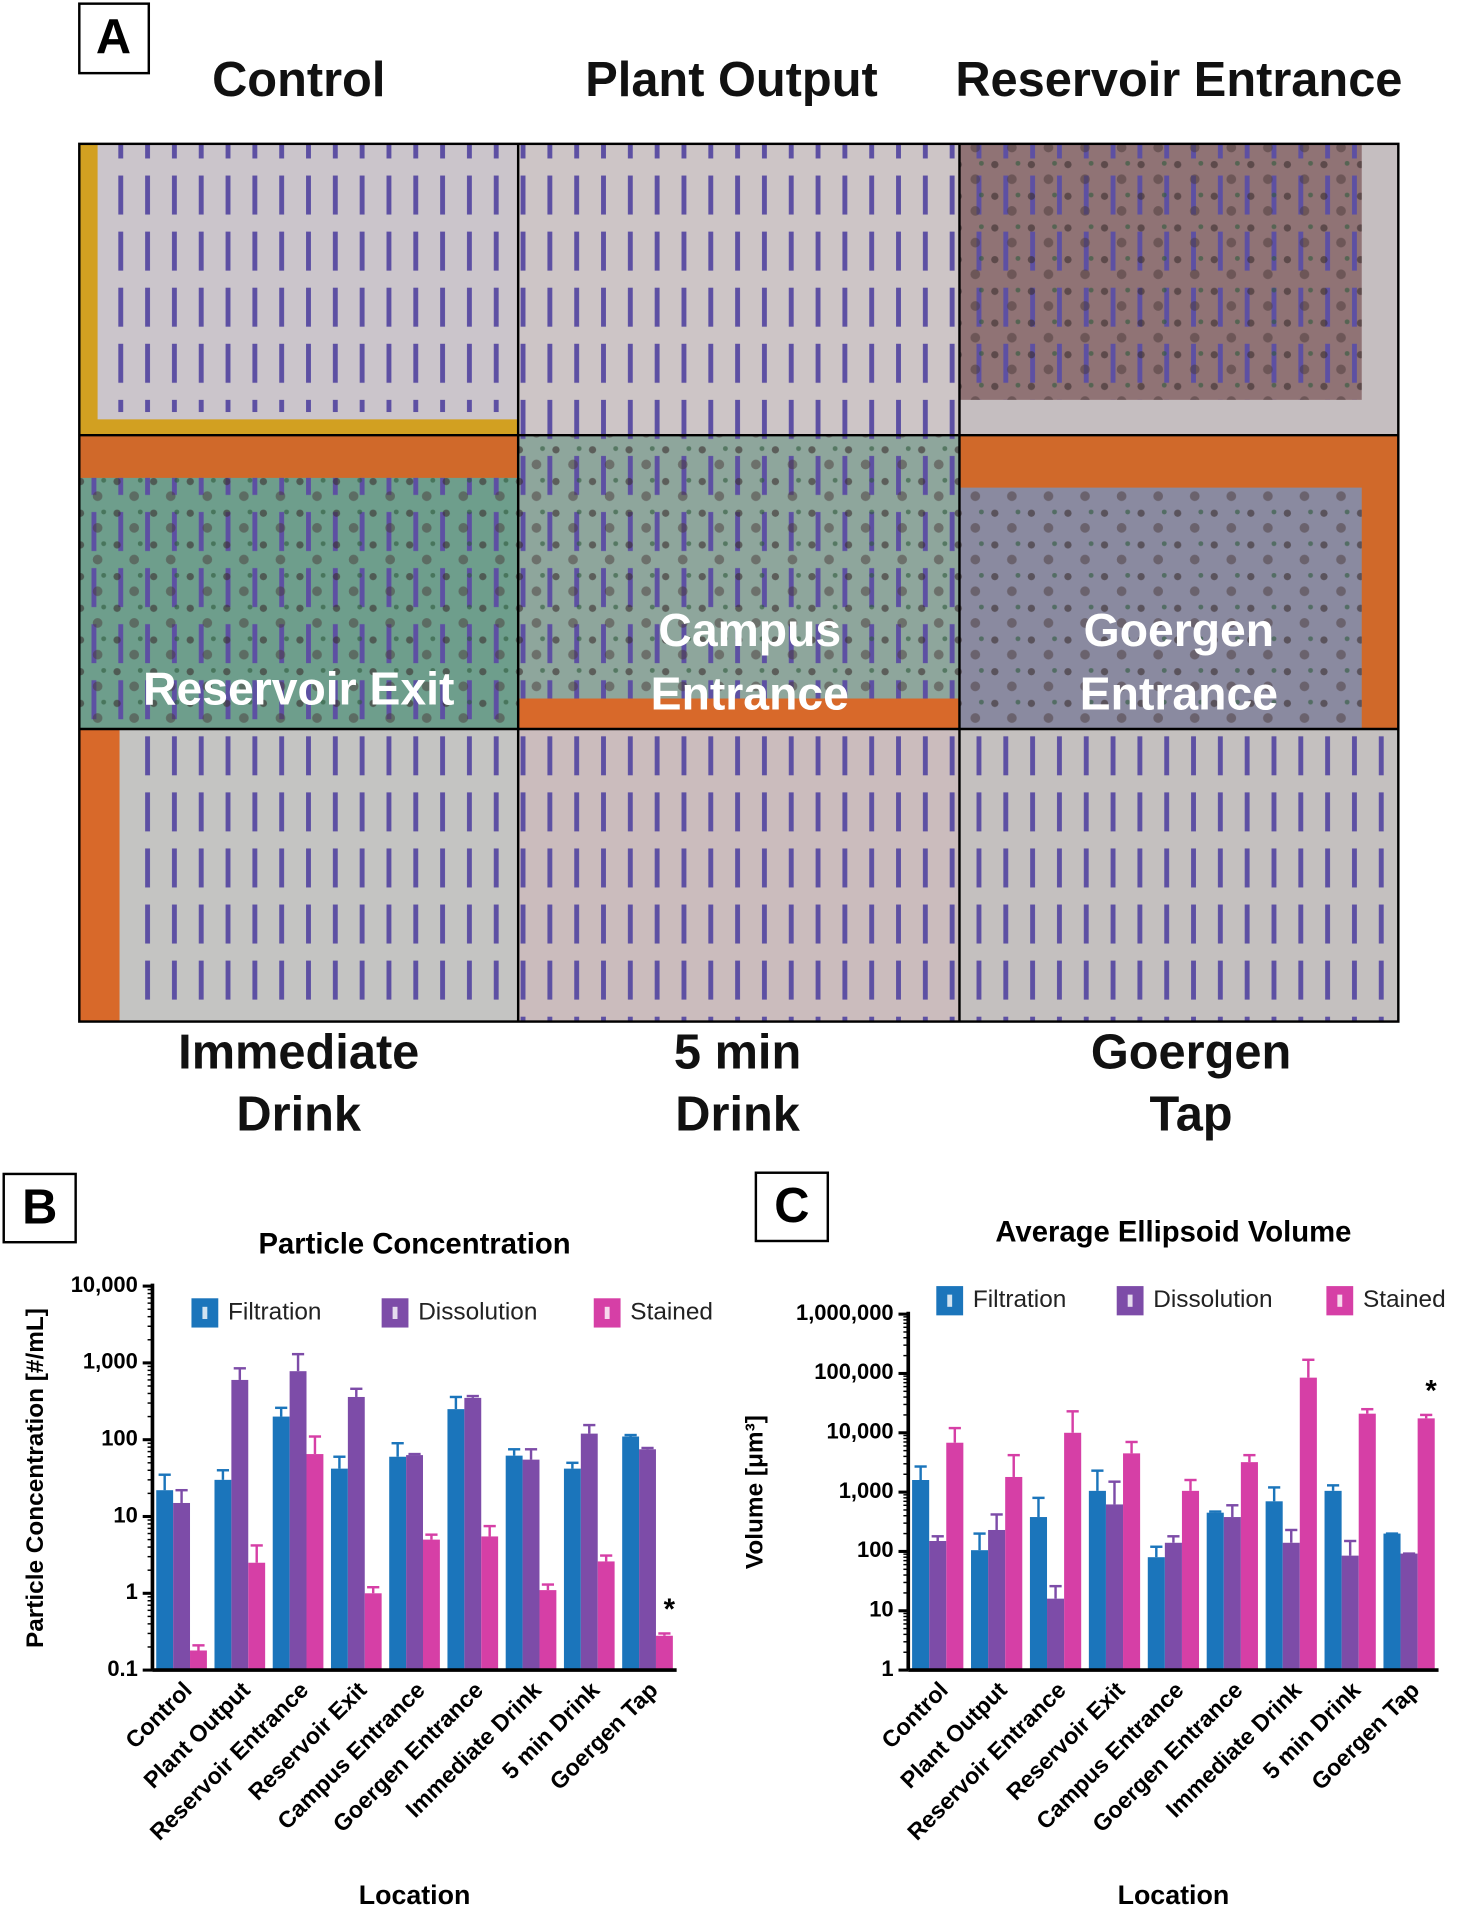 The height and width of the screenshot is (1920, 1463). Describe the element at coordinates (298, 689) in the screenshot. I see `image-label: Reservoir Exit` at that location.